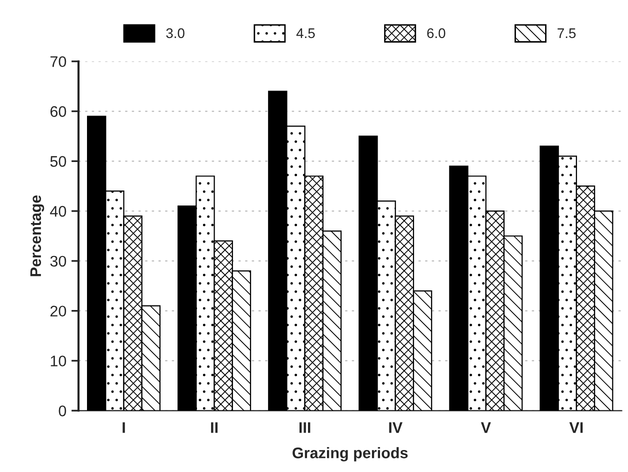 The image size is (628, 472). What do you see at coordinates (576, 427) in the screenshot?
I see `x-tick-label: VI` at bounding box center [576, 427].